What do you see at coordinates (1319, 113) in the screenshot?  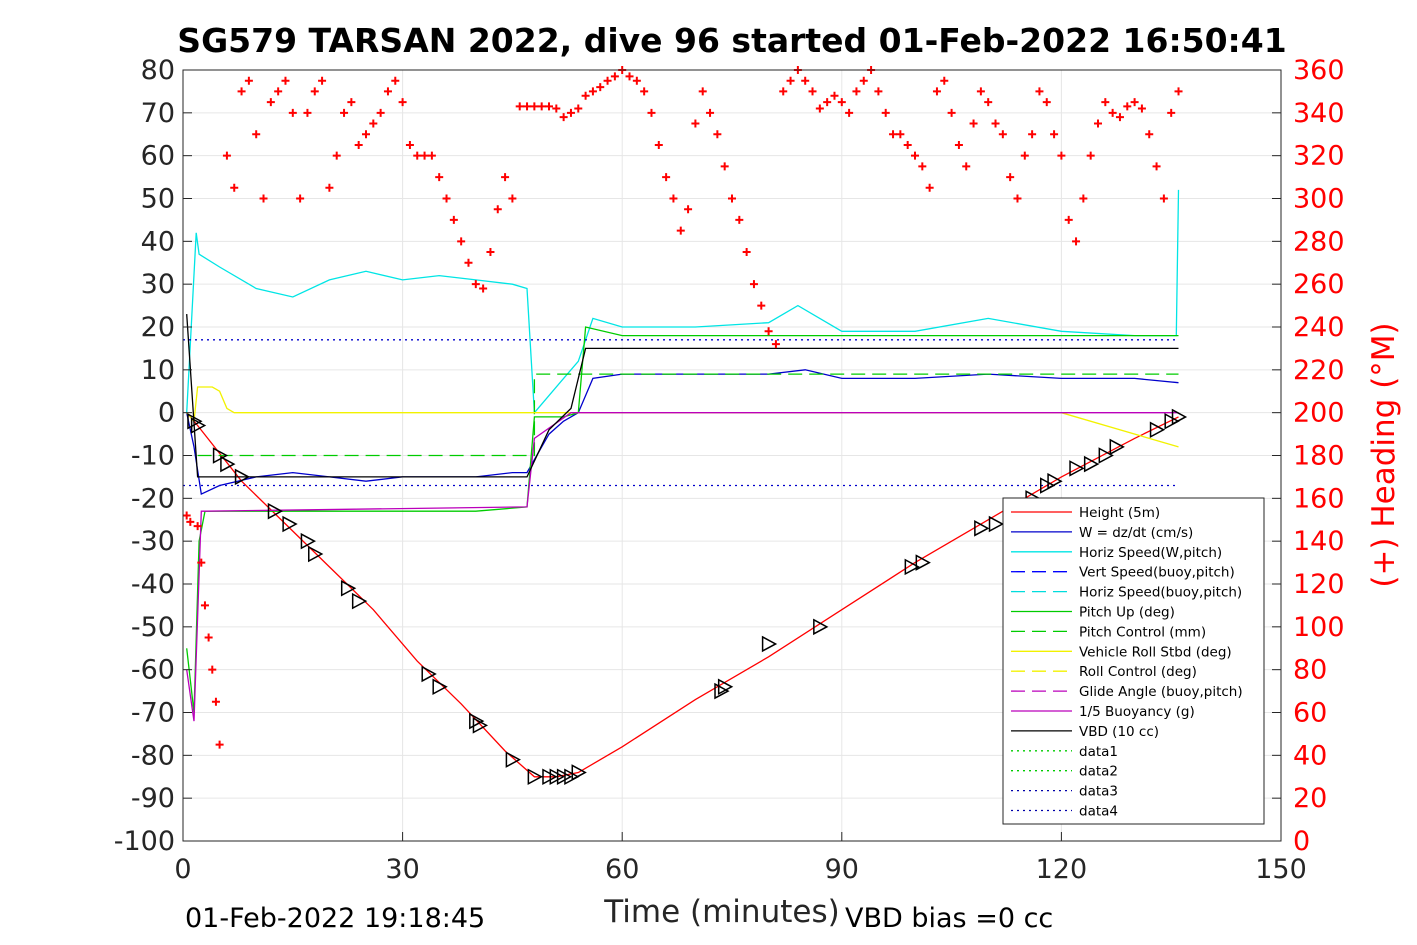 I see `y2-tick-label: 340` at bounding box center [1319, 113].